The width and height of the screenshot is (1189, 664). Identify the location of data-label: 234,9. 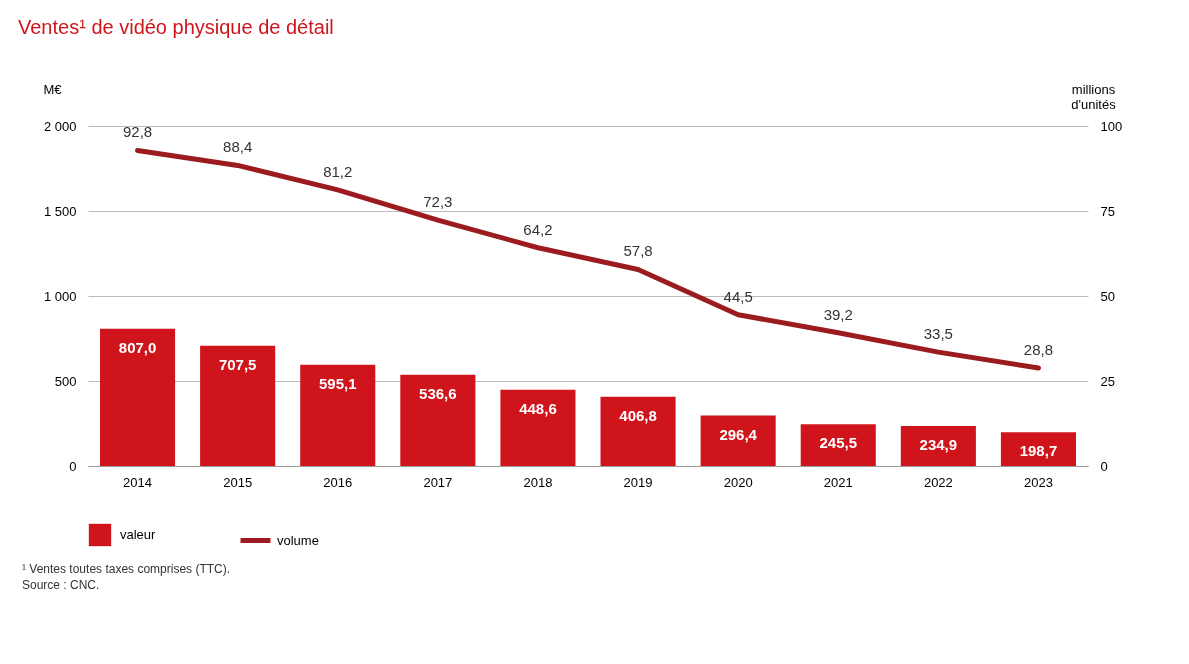
(938, 445).